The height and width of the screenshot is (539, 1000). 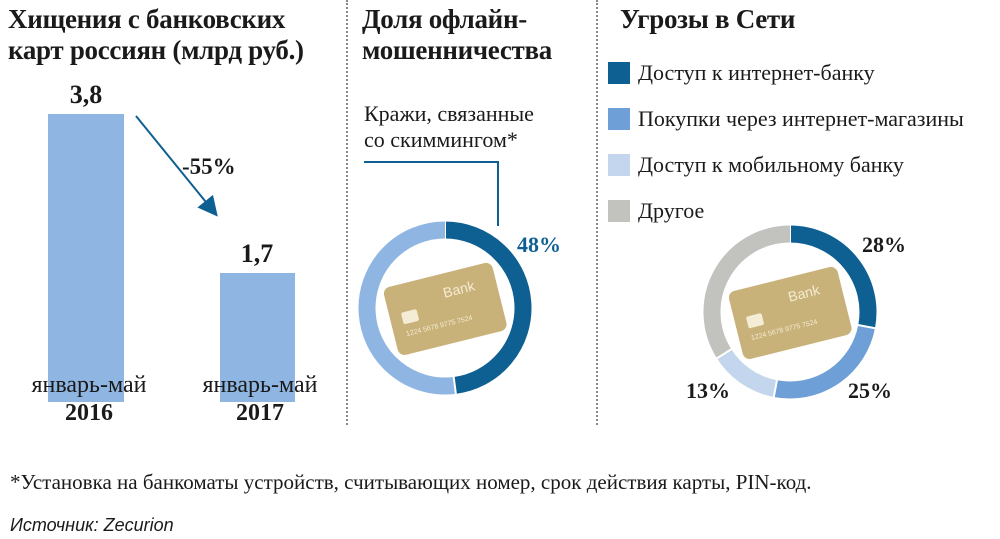 What do you see at coordinates (209, 166) in the screenshot?
I see `change-label: -55%` at bounding box center [209, 166].